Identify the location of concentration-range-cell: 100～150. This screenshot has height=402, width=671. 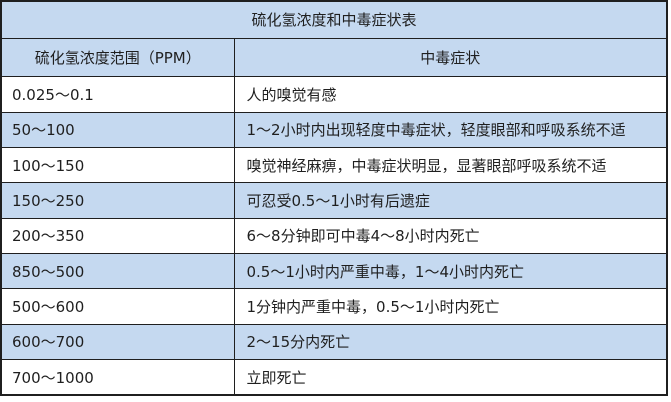
(117, 165).